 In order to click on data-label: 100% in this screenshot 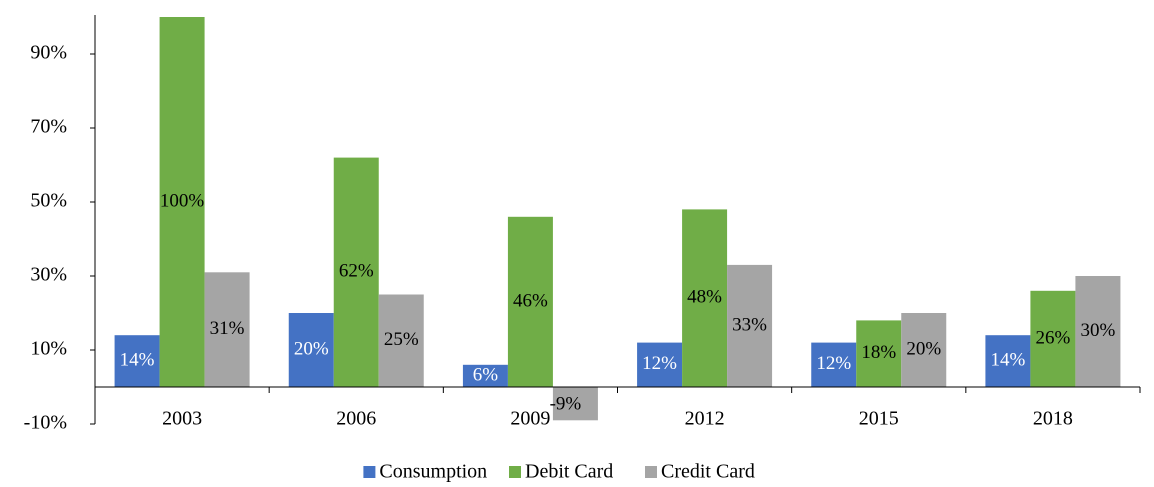, I will do `click(182, 200)`.